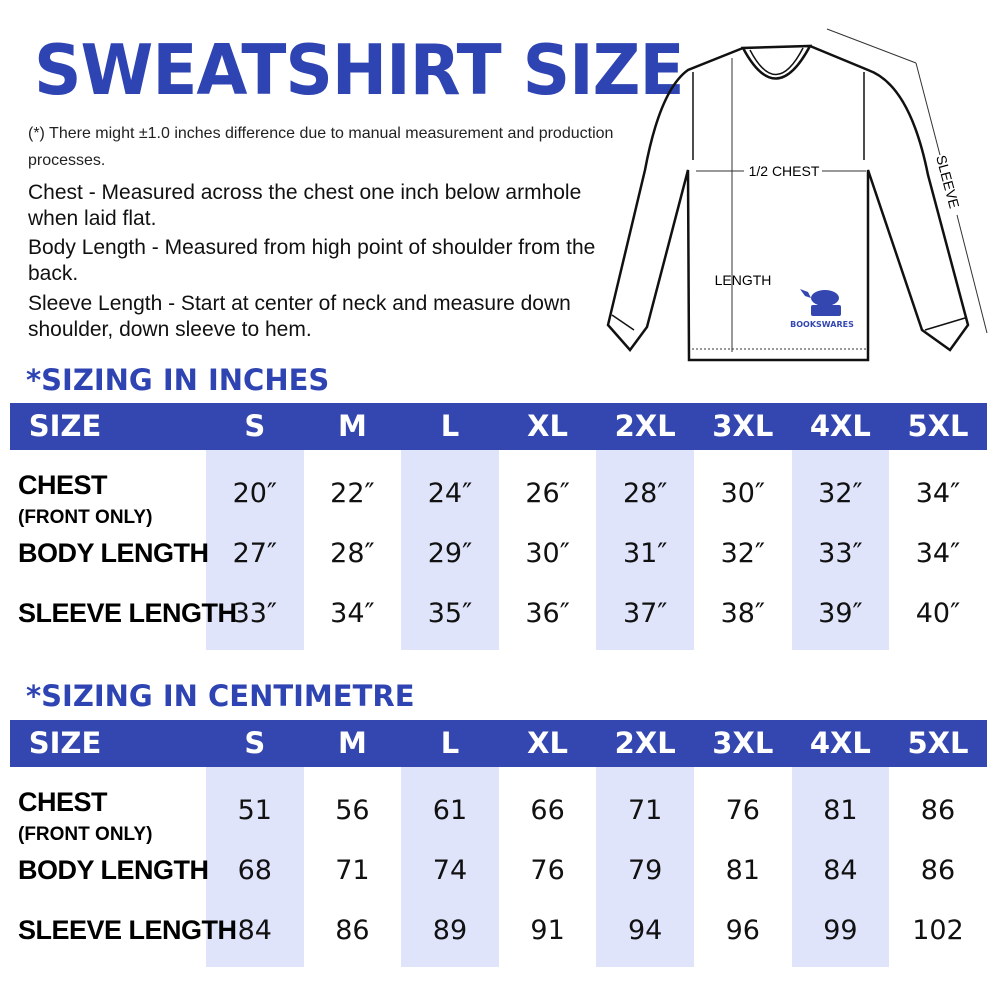 This screenshot has height=1000, width=1000. What do you see at coordinates (645, 613) in the screenshot?
I see `table-cell: 37″` at bounding box center [645, 613].